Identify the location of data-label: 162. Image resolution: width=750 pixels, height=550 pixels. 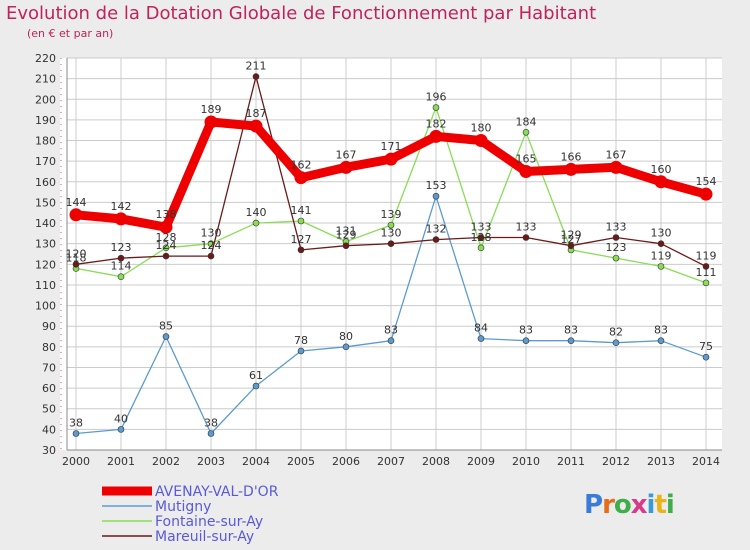
(301, 165).